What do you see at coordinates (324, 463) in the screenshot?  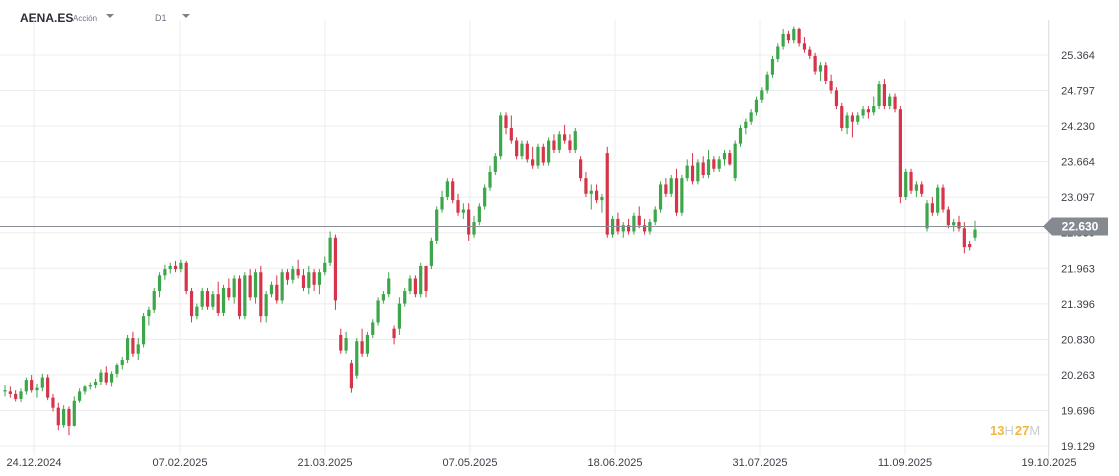 I see `x-tick-label: 21.03.2025` at bounding box center [324, 463].